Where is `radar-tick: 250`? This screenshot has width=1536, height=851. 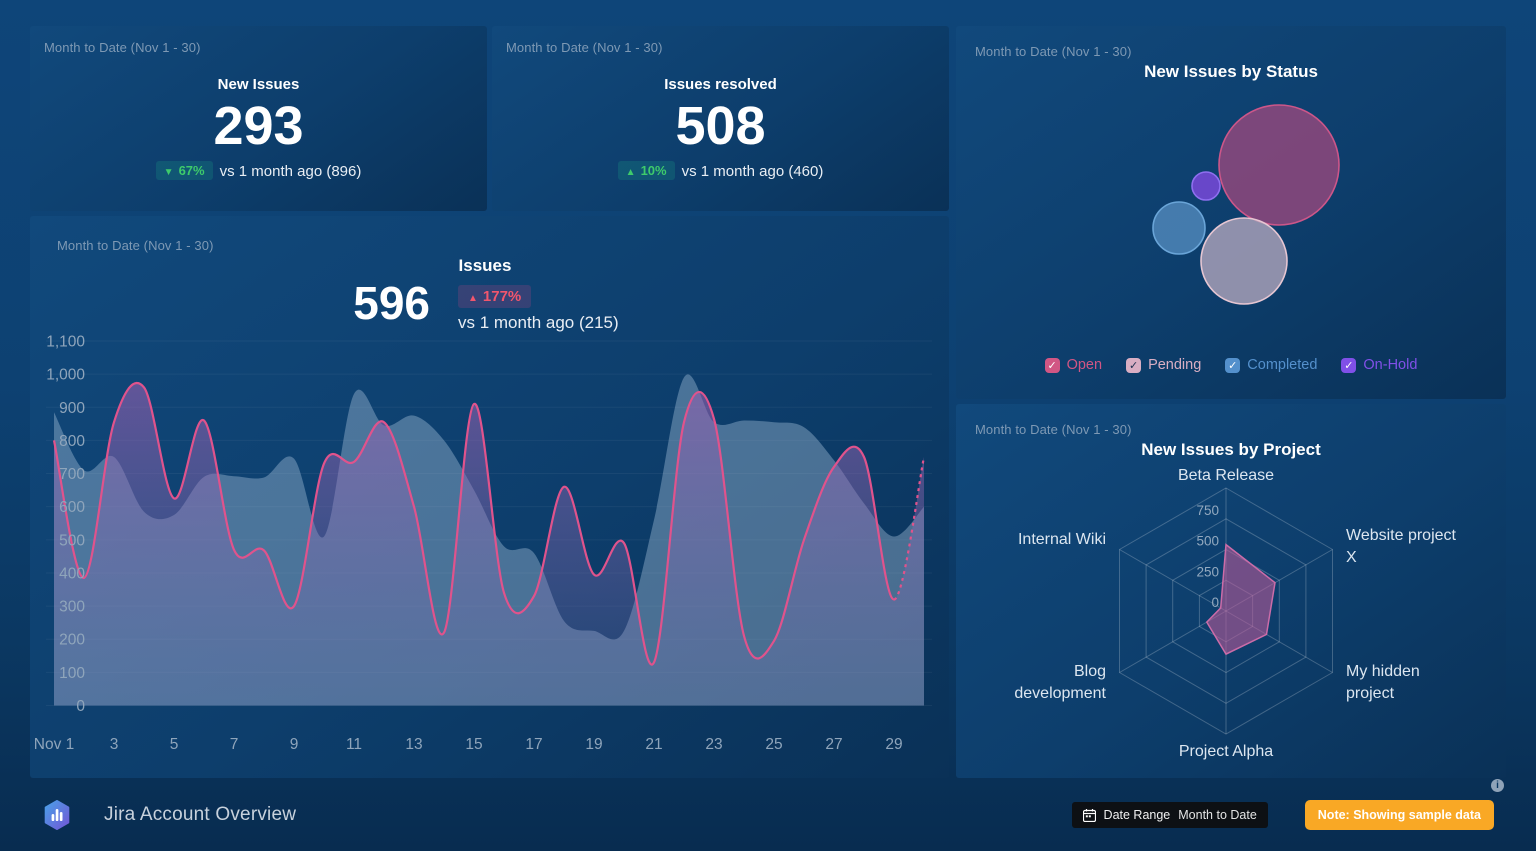 radar-tick: 250 is located at coordinates (1207, 571).